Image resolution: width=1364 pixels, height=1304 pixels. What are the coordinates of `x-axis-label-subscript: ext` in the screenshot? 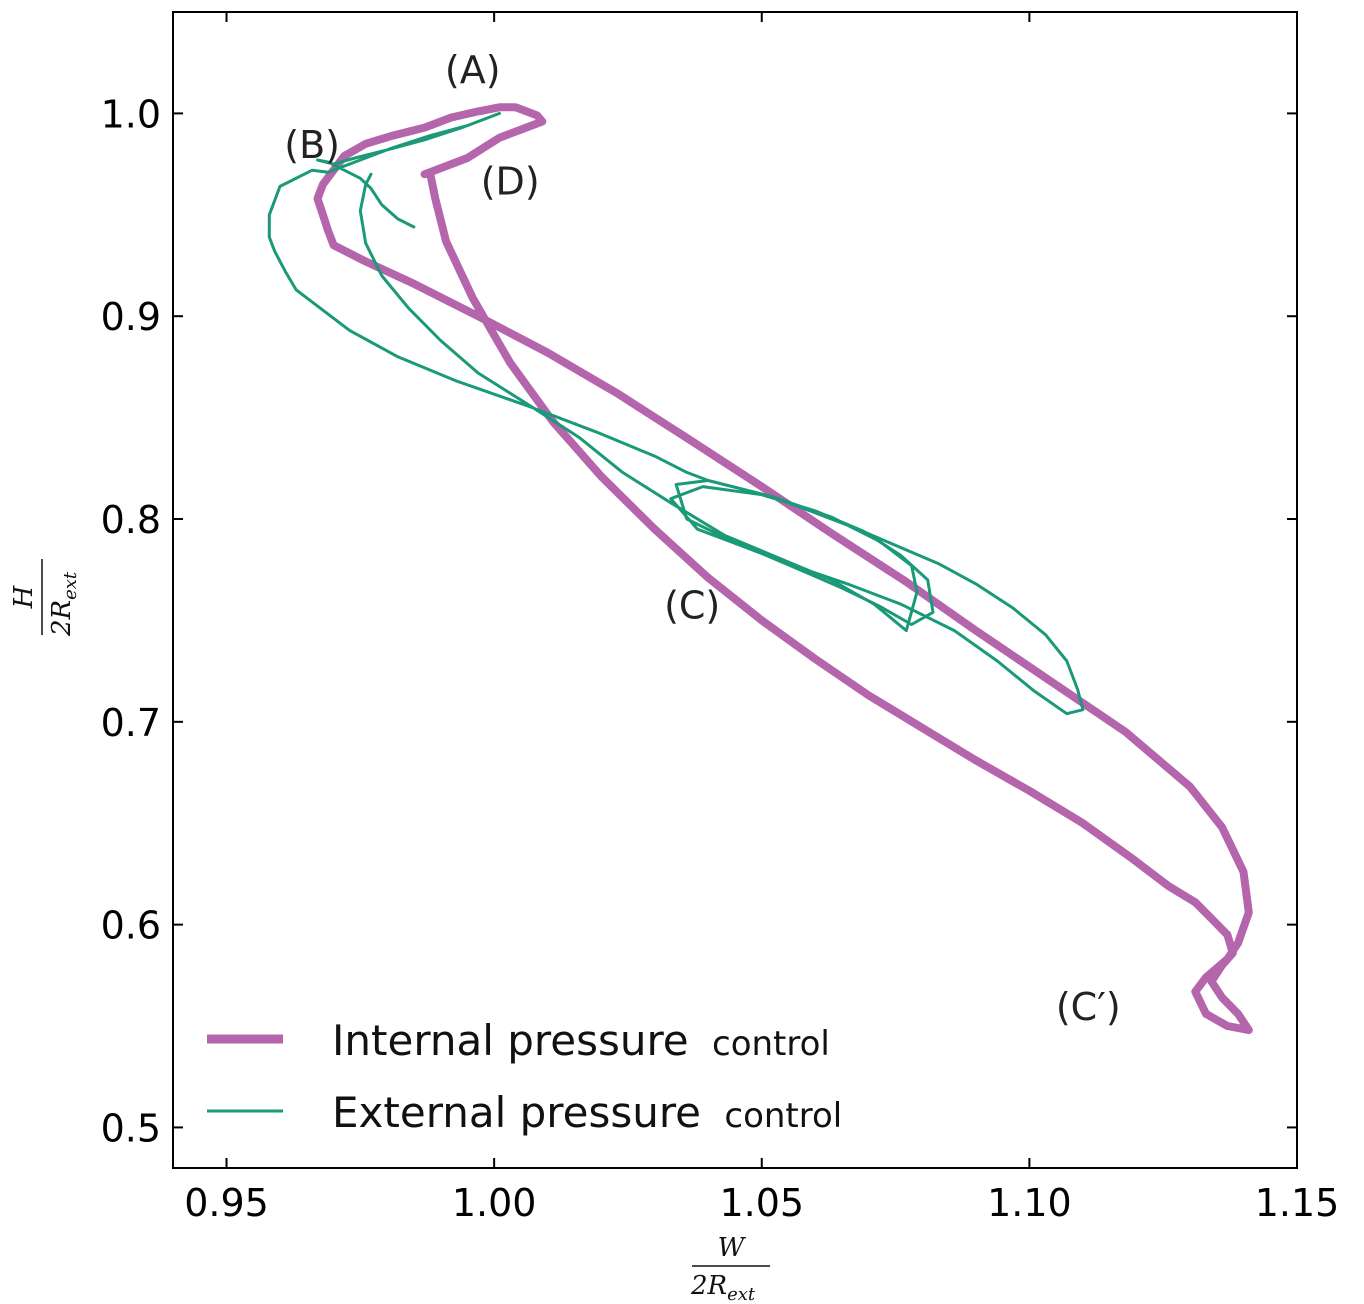 It's located at (741, 1294).